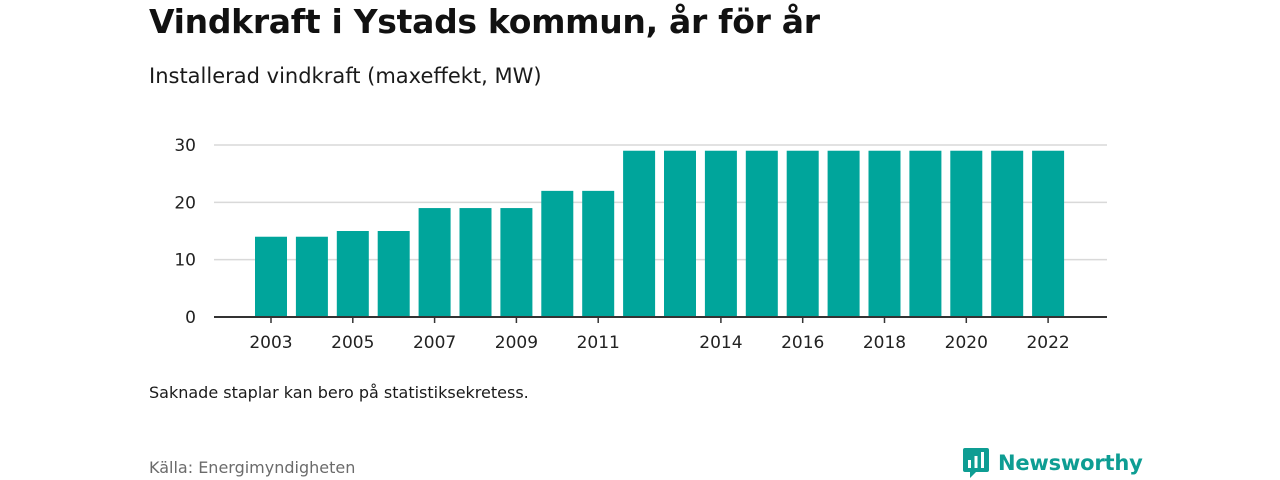 The width and height of the screenshot is (1280, 480). What do you see at coordinates (720, 343) in the screenshot?
I see `x-tick-label: 2014` at bounding box center [720, 343].